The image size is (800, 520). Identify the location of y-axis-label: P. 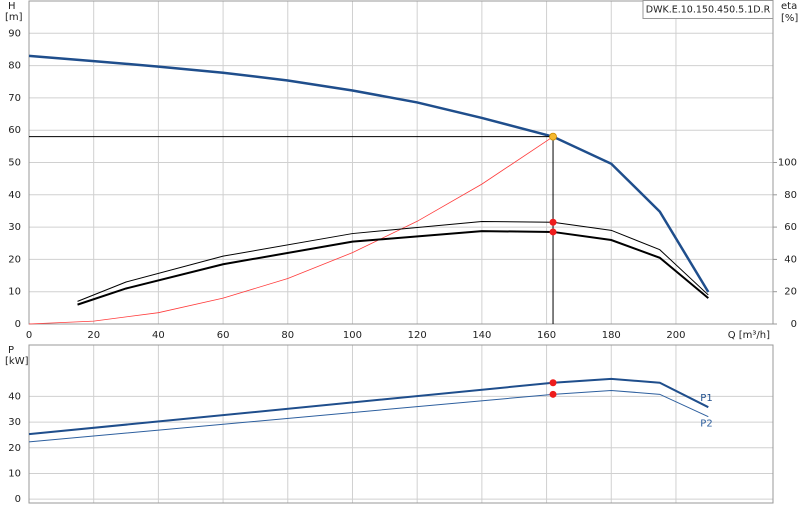
(11, 350).